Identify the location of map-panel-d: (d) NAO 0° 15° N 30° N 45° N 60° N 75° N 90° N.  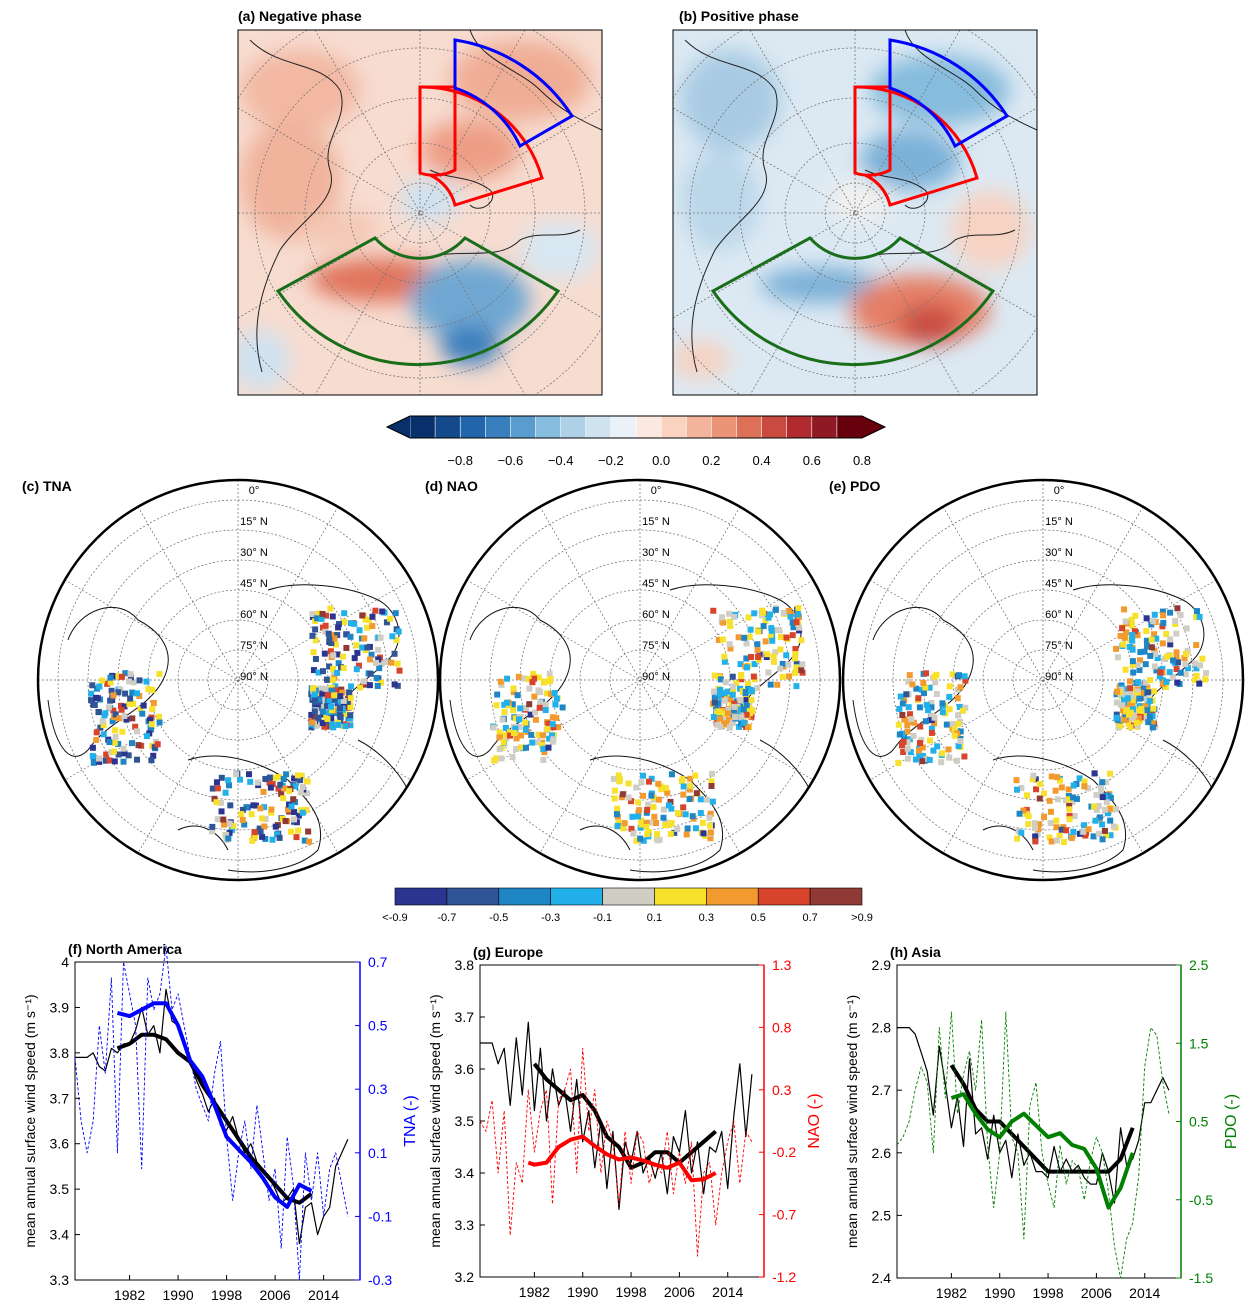
(633, 680).